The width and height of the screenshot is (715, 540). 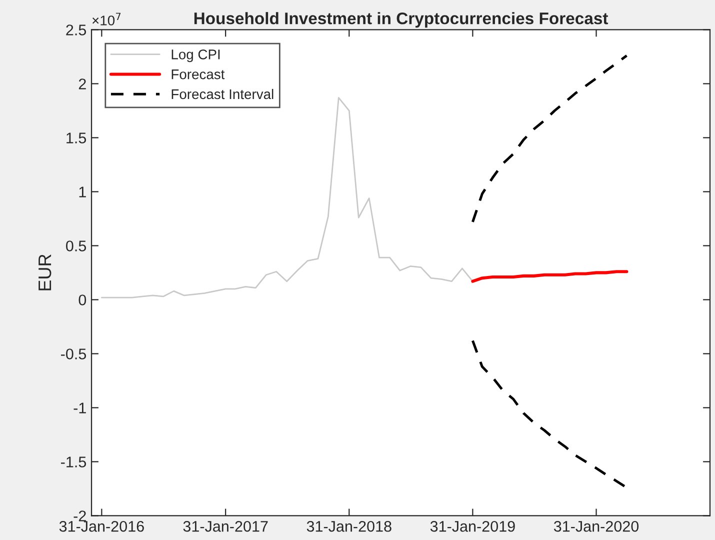 I want to click on y-tick-label: 2, so click(x=82, y=84).